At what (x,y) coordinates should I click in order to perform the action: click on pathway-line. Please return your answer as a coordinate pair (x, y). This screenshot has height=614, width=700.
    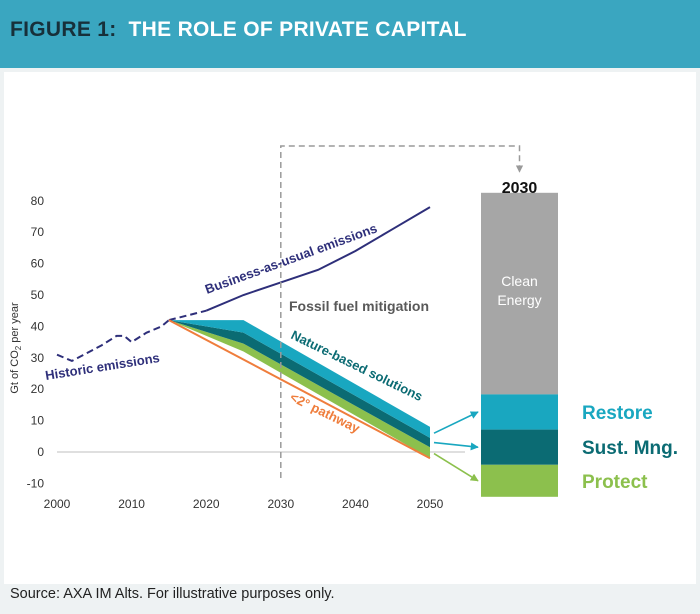
    Looking at the image, I should click on (299, 389).